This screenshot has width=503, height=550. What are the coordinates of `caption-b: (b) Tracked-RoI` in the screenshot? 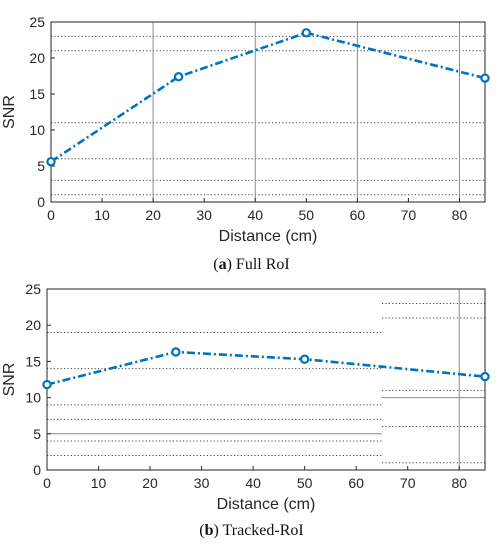 It's located at (251, 530).